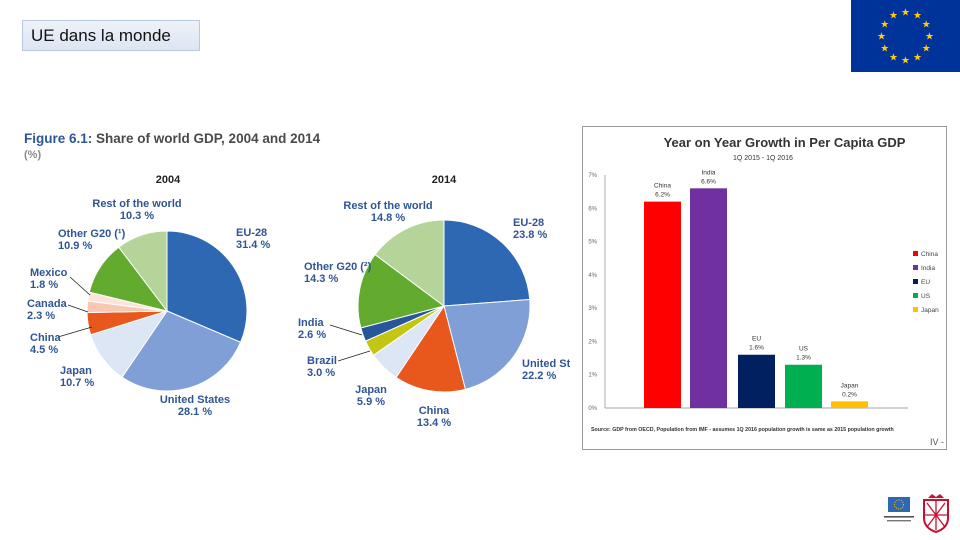 The width and height of the screenshot is (960, 540). What do you see at coordinates (592, 209) in the screenshot?
I see `y-tick-label: 6%` at bounding box center [592, 209].